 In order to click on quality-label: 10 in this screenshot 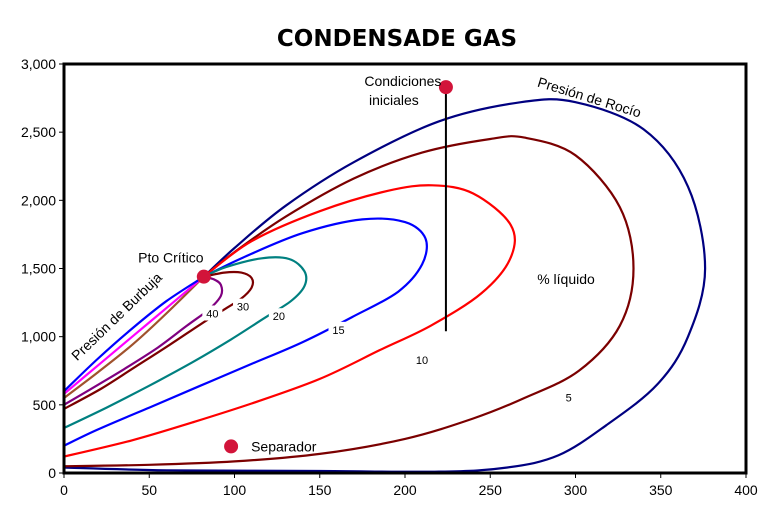, I will do `click(422, 361)`.